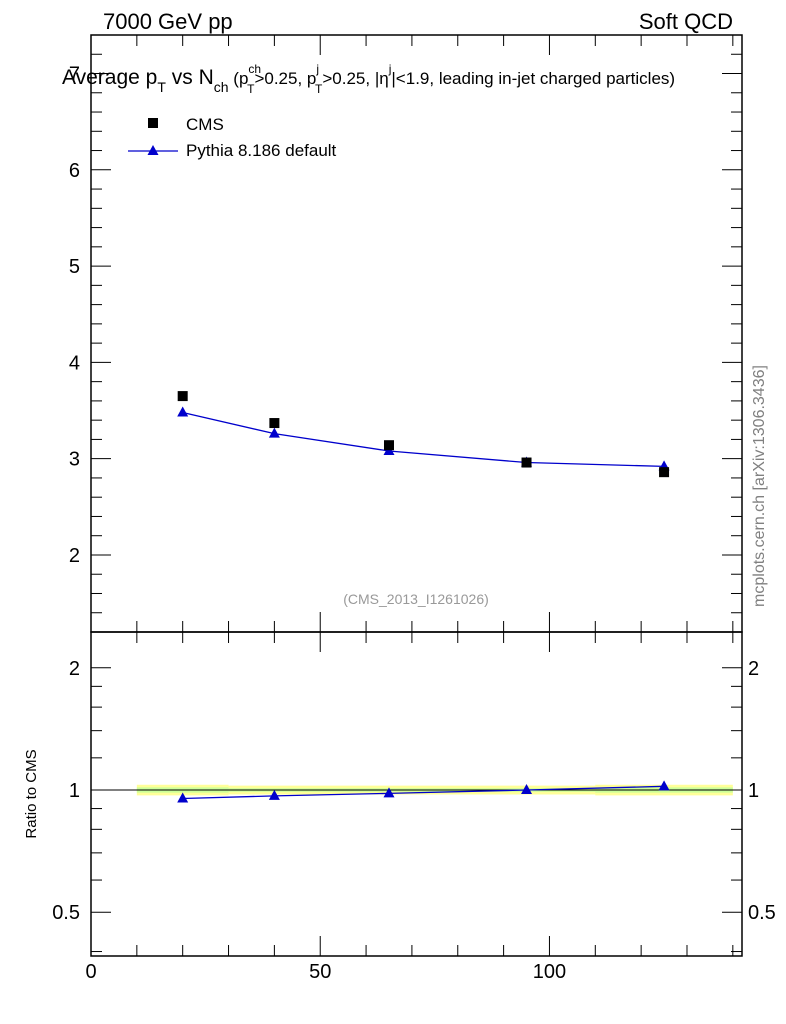 Image resolution: width=786 pixels, height=1024 pixels. What do you see at coordinates (190, 77) in the screenshot?
I see `title-vs: vs N` at bounding box center [190, 77].